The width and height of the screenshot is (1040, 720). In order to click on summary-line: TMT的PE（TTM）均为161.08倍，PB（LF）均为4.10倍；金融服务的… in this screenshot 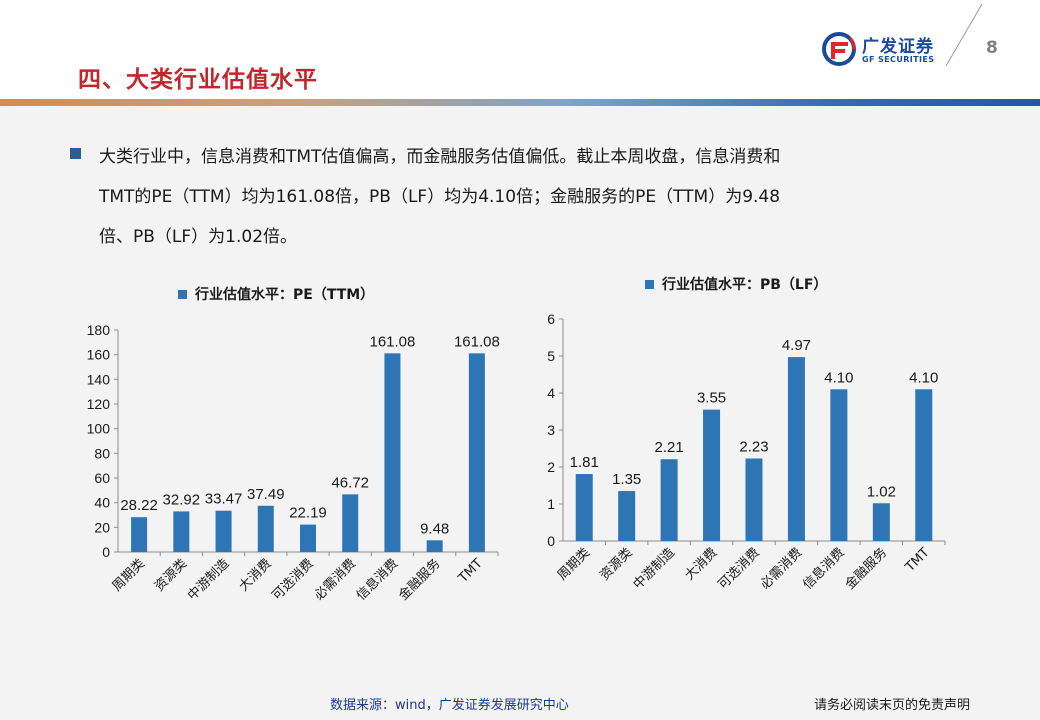, I will do `click(440, 197)`.